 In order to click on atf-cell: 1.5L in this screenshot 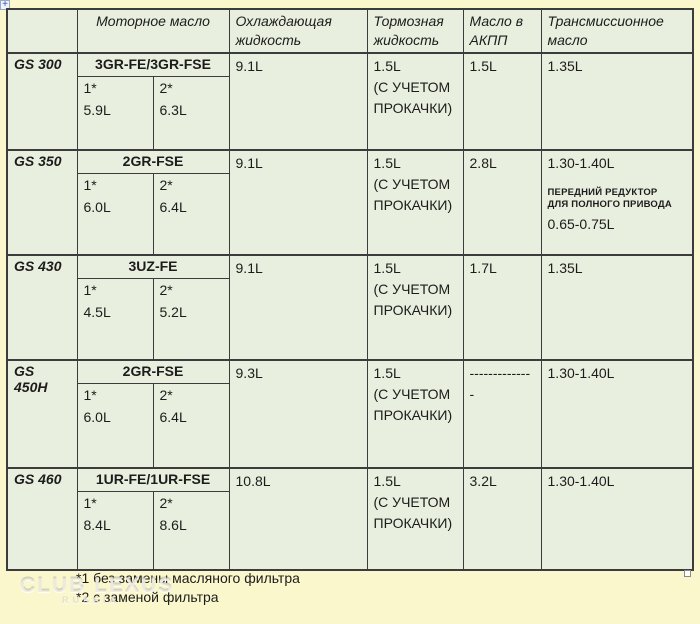, I will do `click(502, 101)`.